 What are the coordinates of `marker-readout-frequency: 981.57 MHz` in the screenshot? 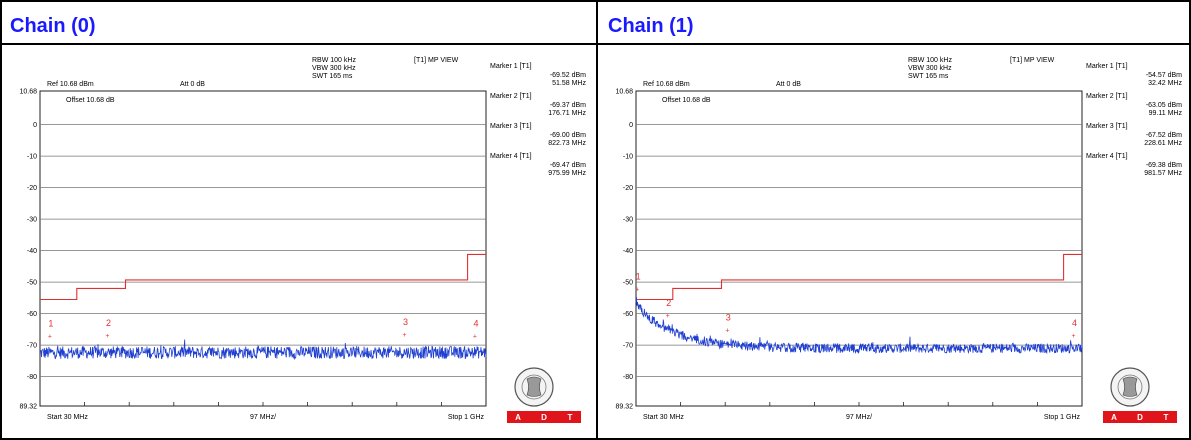 It's located at (1163, 173).